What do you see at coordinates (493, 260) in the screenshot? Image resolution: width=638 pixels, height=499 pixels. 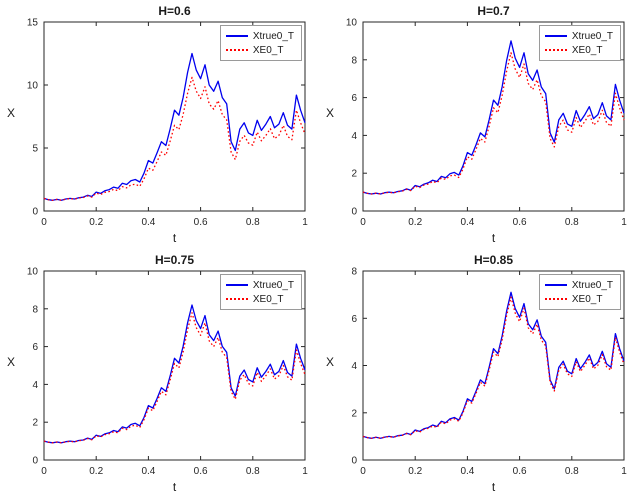 I see `plot-title: H=0.85` at bounding box center [493, 260].